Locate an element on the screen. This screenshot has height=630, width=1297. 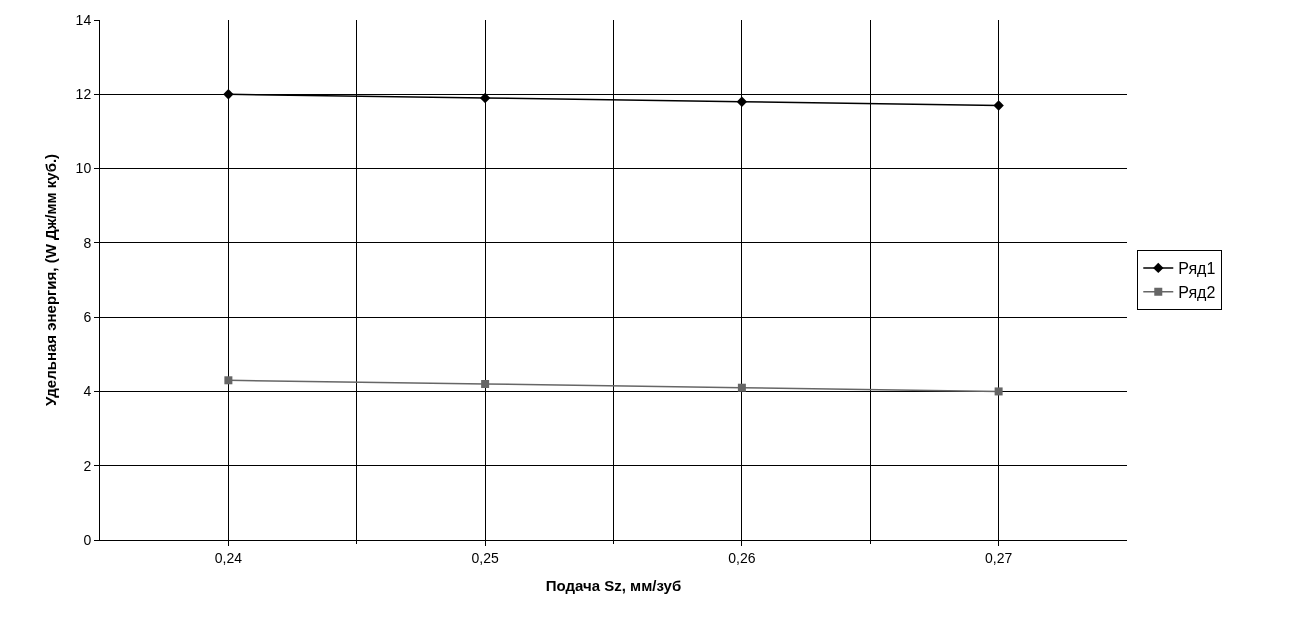
y-tick-label: 14 is located at coordinates (83, 19).